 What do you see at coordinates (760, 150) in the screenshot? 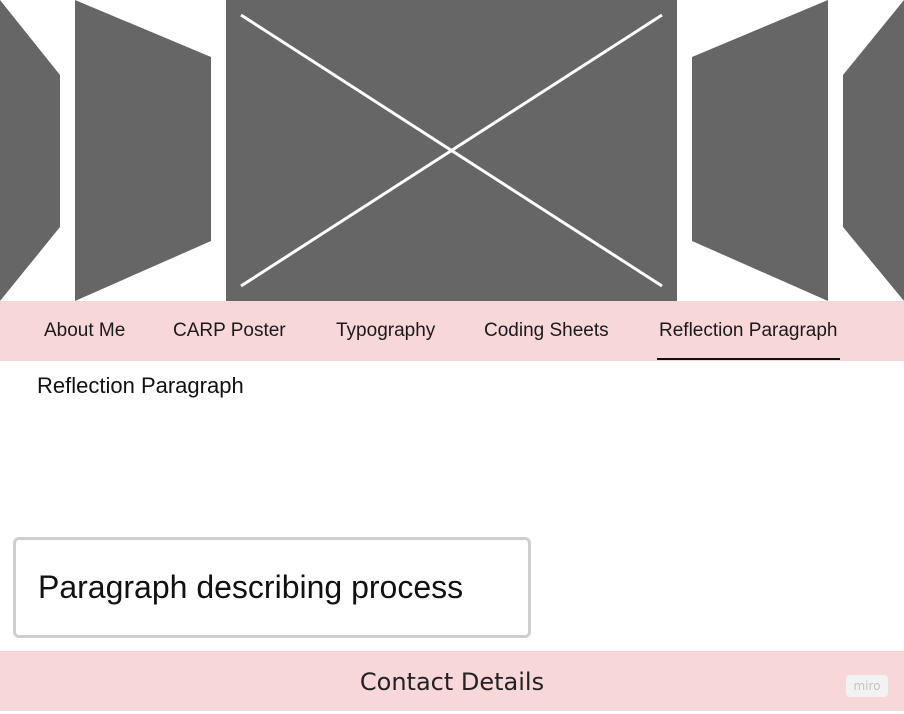
I see `carousel-right-slide` at bounding box center [760, 150].